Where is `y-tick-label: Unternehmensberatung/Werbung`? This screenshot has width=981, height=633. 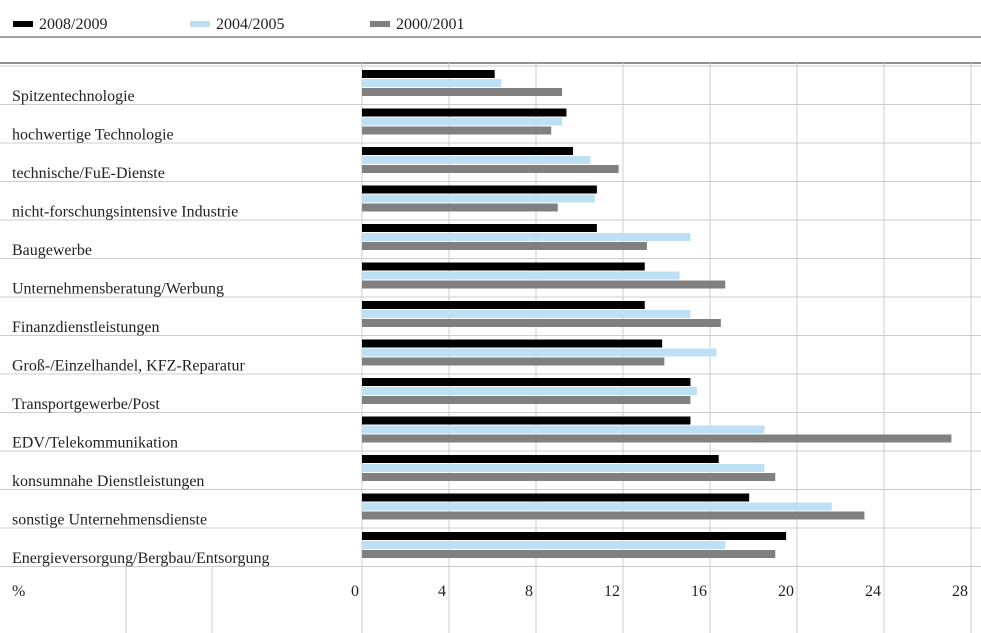 y-tick-label: Unternehmensberatung/Werbung is located at coordinates (118, 289).